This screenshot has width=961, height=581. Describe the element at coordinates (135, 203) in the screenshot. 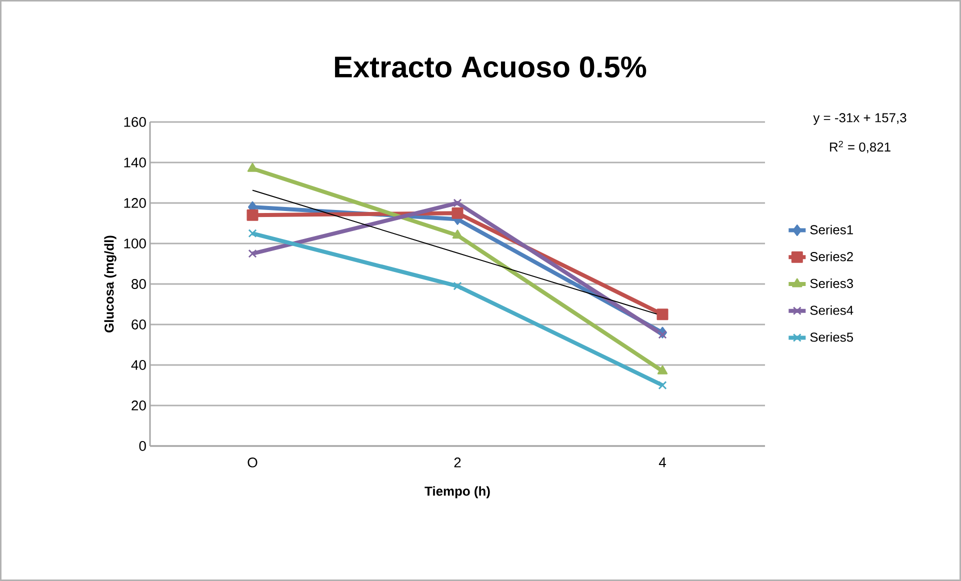

I see `y-tick-label: 120` at that location.